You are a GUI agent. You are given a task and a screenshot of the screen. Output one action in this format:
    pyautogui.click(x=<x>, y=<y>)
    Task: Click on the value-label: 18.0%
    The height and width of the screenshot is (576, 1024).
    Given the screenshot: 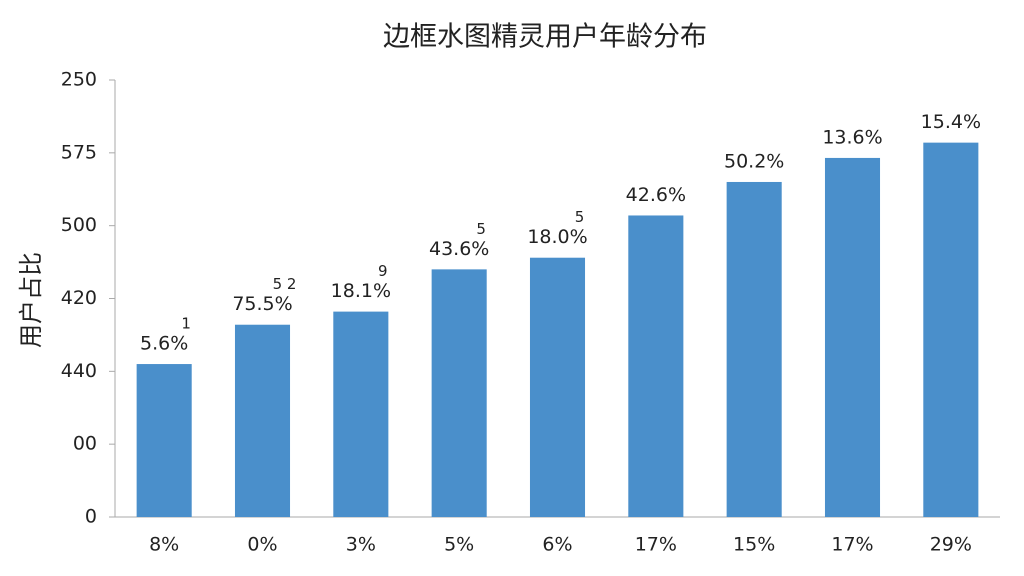 What is the action you would take?
    pyautogui.click(x=557, y=237)
    